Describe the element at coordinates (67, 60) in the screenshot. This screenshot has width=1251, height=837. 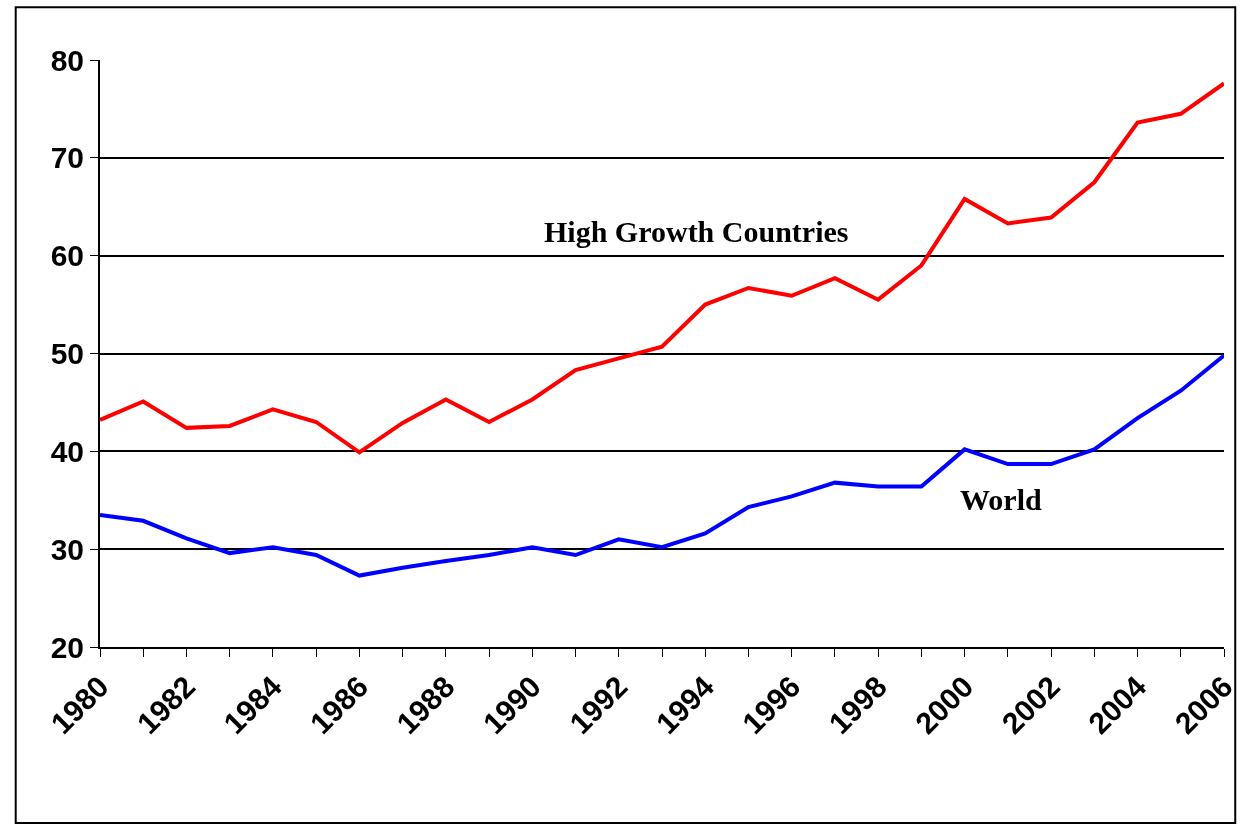
I see `y-tick-label: 80` at that location.